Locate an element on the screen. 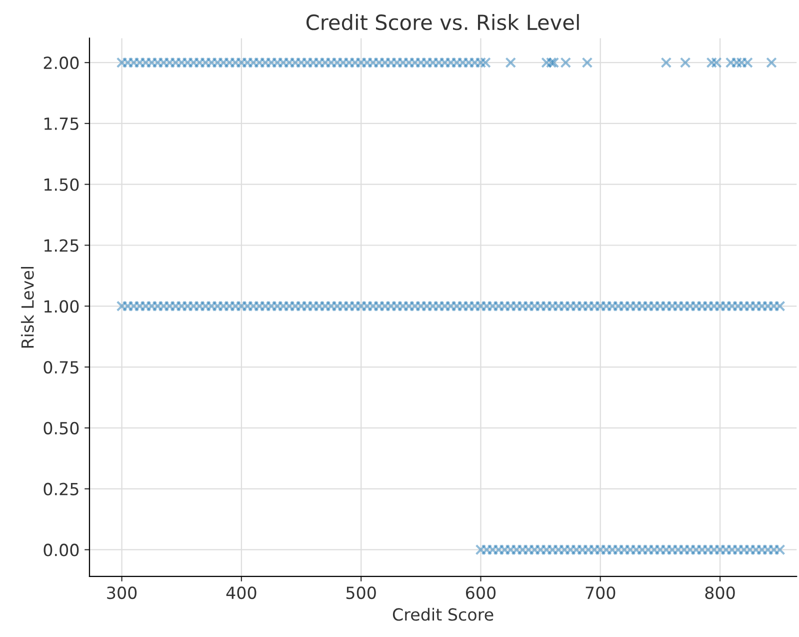 The height and width of the screenshot is (637, 799). y-tick-label: 2.00 is located at coordinates (61, 63).